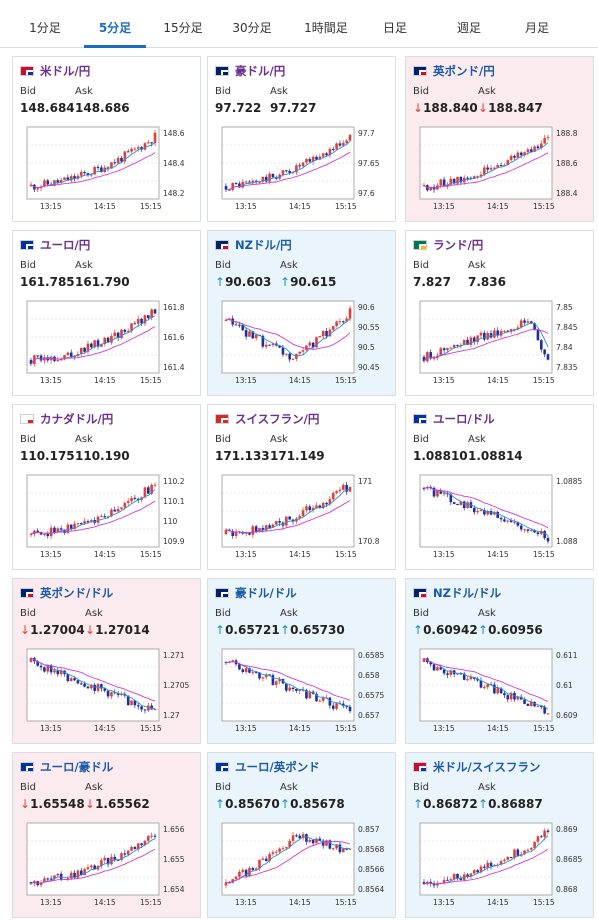  What do you see at coordinates (174, 829) in the screenshot?
I see `y-tick-label: 1.656` at bounding box center [174, 829].